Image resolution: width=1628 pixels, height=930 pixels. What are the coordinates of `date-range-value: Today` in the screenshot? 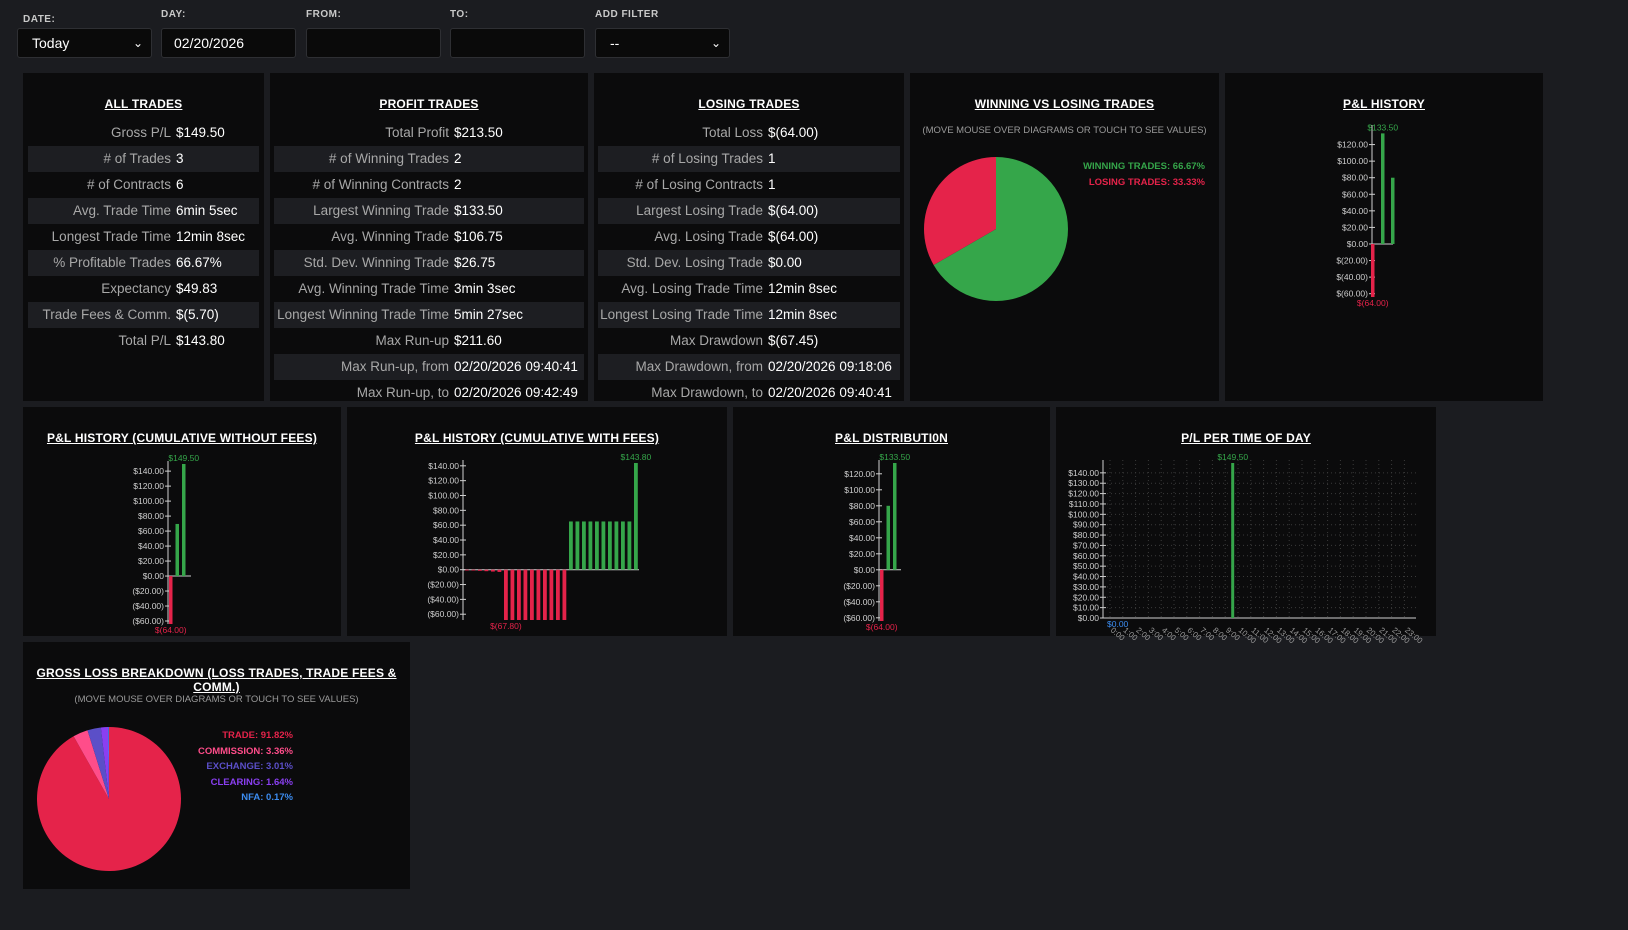 It's located at (51, 43).